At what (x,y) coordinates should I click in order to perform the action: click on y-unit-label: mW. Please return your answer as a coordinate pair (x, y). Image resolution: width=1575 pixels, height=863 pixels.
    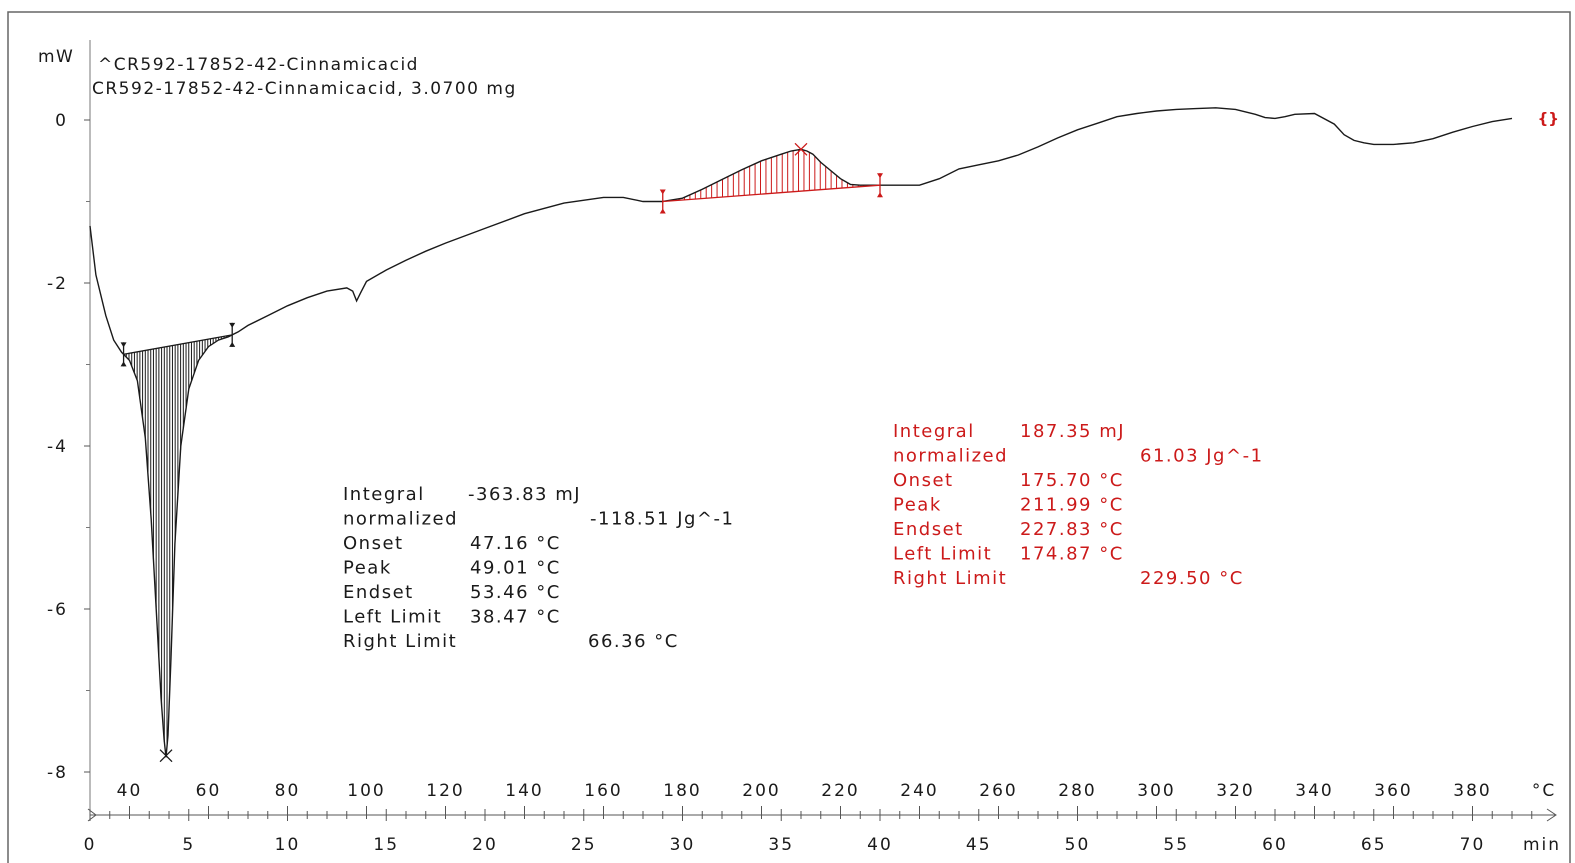
    Looking at the image, I should click on (56, 57).